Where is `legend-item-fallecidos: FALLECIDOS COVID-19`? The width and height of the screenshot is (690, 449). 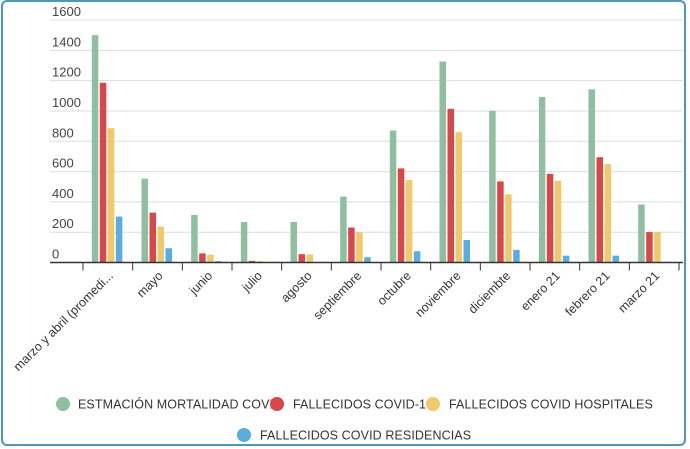 legend-item-fallecidos: FALLECIDOS COVID-19 is located at coordinates (351, 404).